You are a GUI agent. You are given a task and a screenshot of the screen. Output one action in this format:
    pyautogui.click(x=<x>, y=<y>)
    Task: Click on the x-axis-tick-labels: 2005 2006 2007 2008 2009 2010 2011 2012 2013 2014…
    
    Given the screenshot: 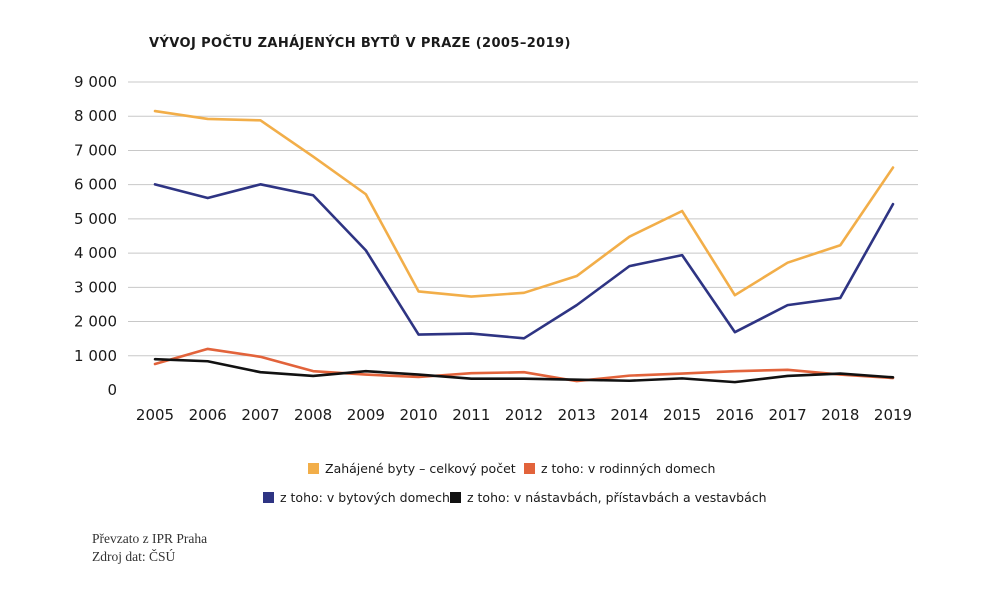 What is the action you would take?
    pyautogui.click(x=524, y=415)
    